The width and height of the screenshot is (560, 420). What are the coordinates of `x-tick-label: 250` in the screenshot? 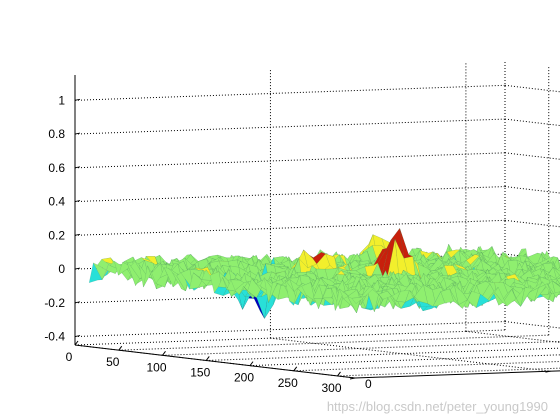 It's located at (288, 383).